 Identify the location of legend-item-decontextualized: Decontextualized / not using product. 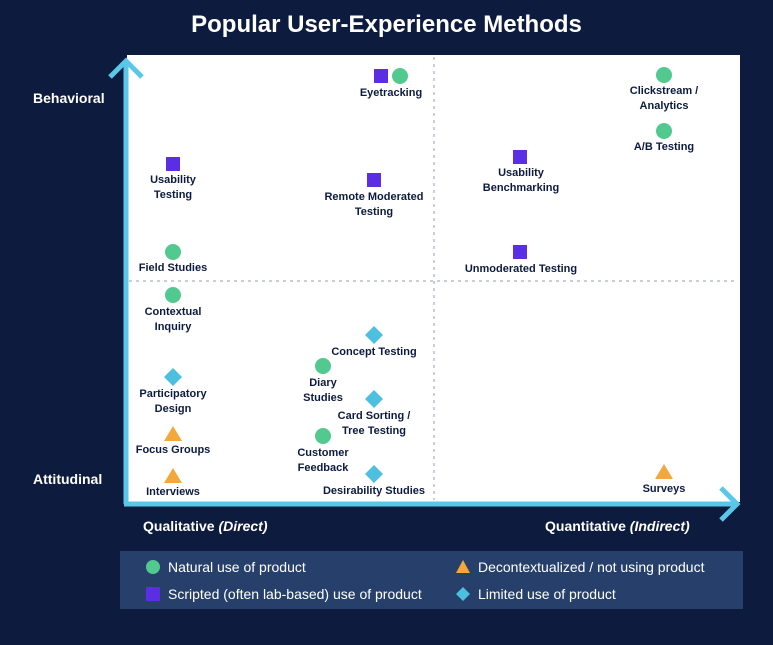
(580, 567).